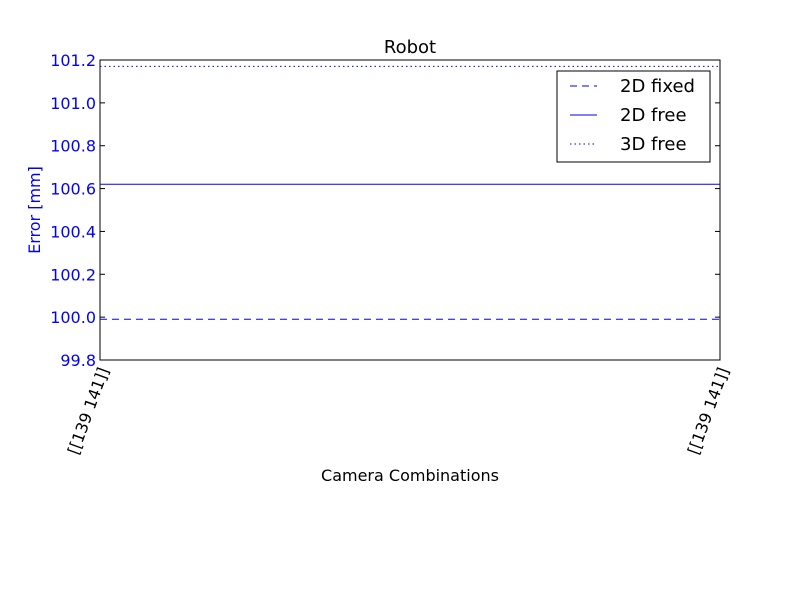  What do you see at coordinates (73, 60) in the screenshot?
I see `y-tick-label: 101.2` at bounding box center [73, 60].